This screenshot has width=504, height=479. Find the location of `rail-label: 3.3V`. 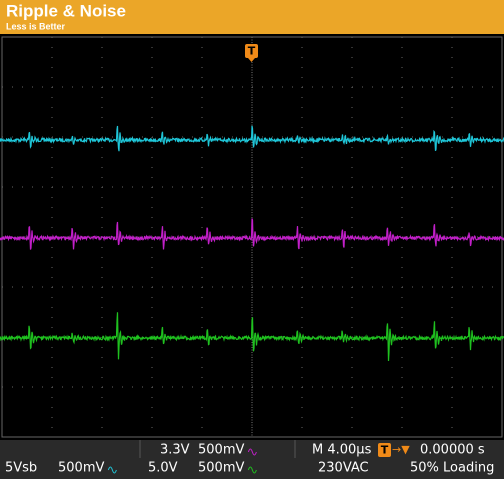

rail-label: 3.3V is located at coordinates (175, 450).